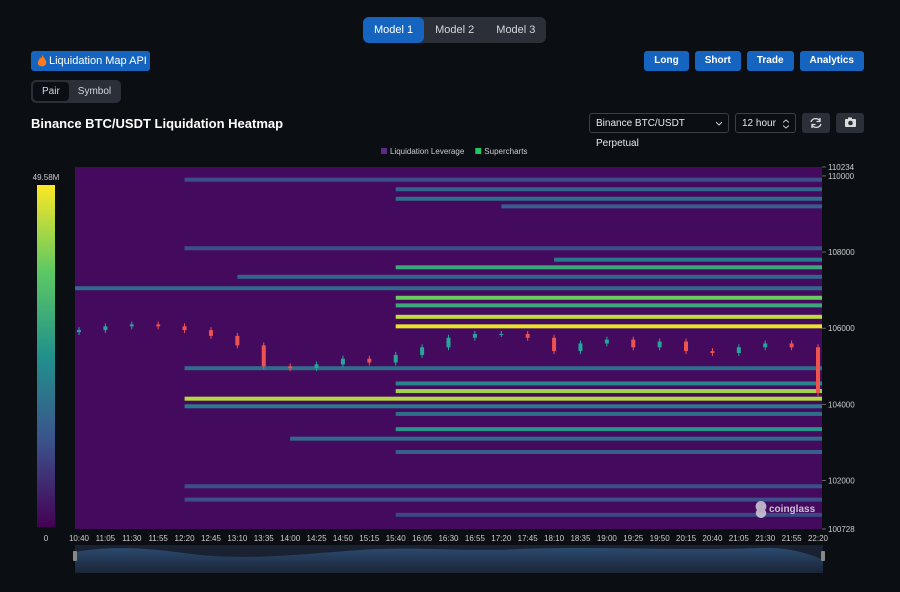 Image resolution: width=900 pixels, height=592 pixels. Describe the element at coordinates (51, 91) in the screenshot. I see `toggle-option: Pair` at that location.